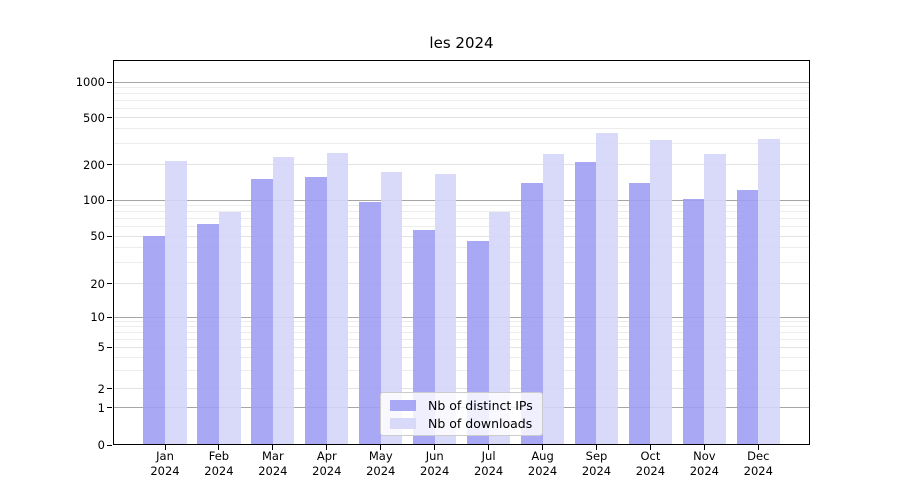  Describe the element at coordinates (101, 388) in the screenshot. I see `y-axis-tick-label: 2` at that location.